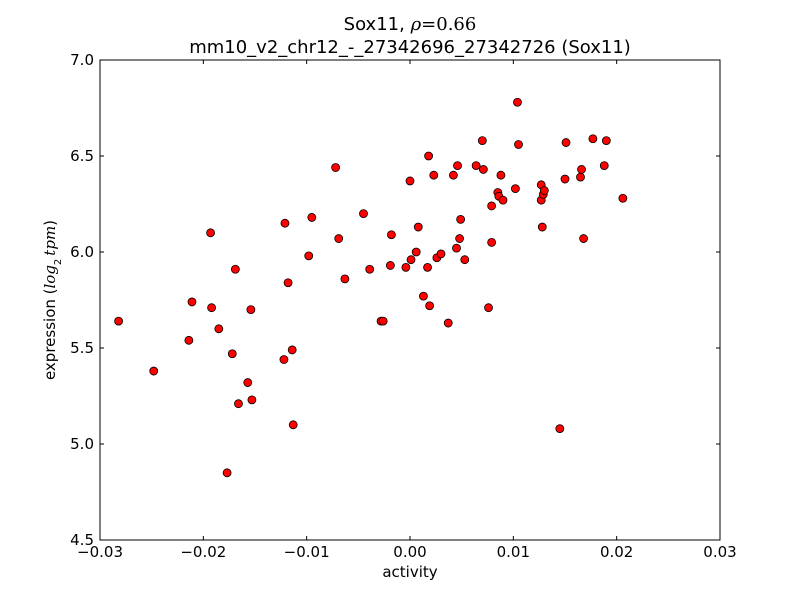 The height and width of the screenshot is (600, 800). I want to click on chart-title-line1: Sox11, ρ=0.66, so click(410, 24).